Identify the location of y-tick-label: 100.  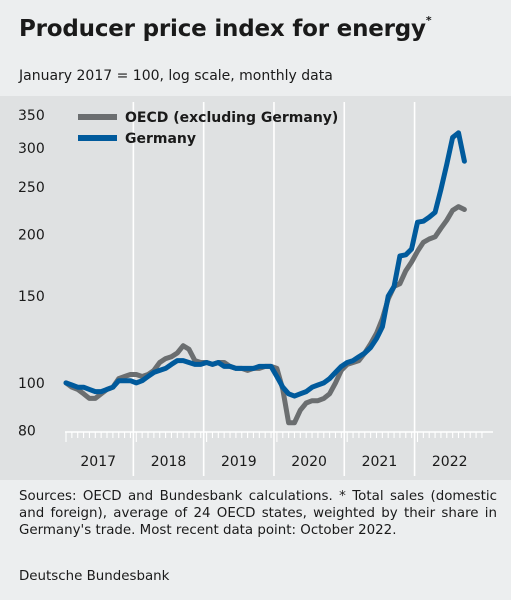
(31, 384).